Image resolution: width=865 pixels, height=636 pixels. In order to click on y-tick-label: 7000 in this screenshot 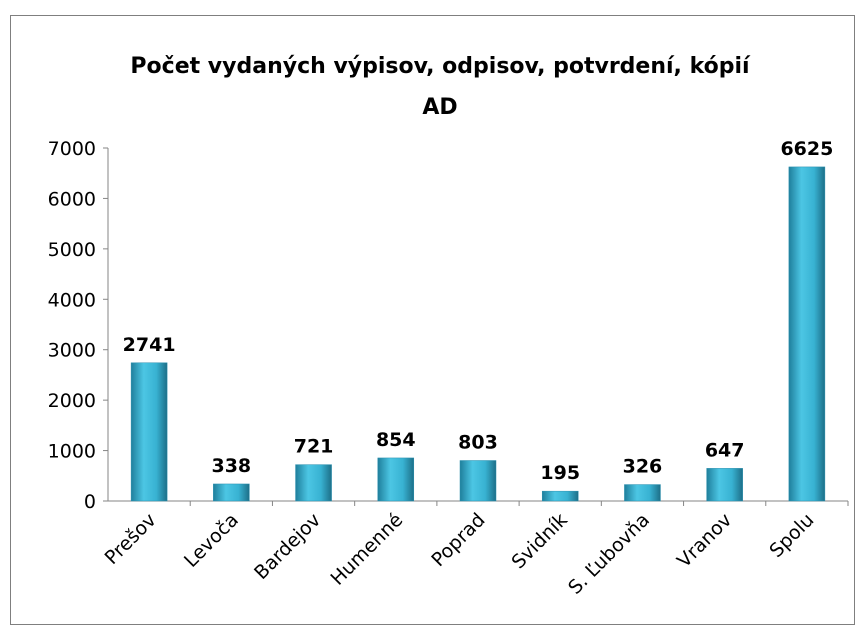, I will do `click(72, 149)`.